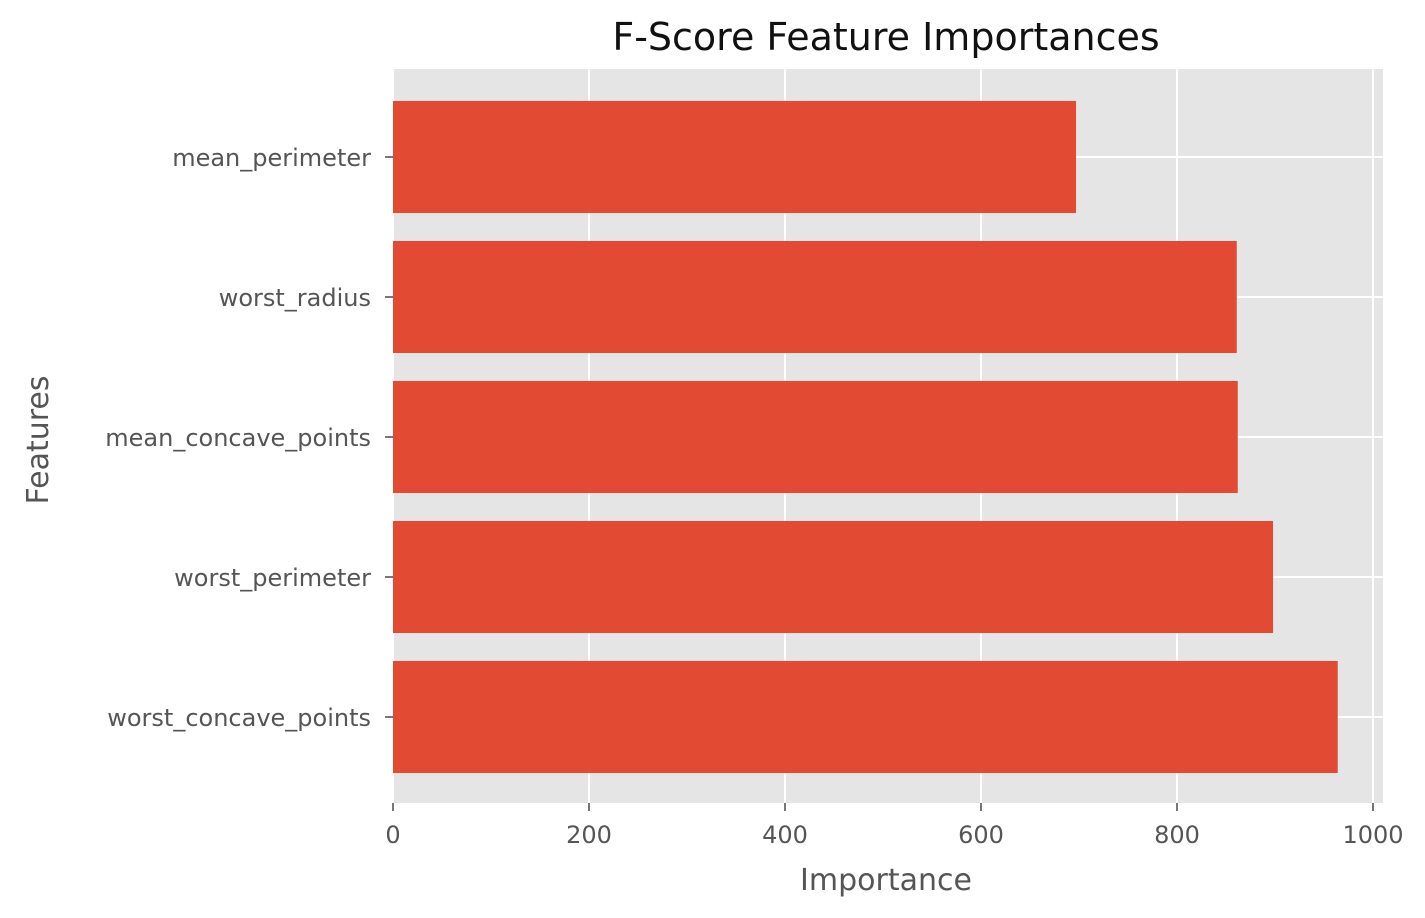  I want to click on x-axis-ticks: 0 200 400 600 800 1000, so click(894, 826).